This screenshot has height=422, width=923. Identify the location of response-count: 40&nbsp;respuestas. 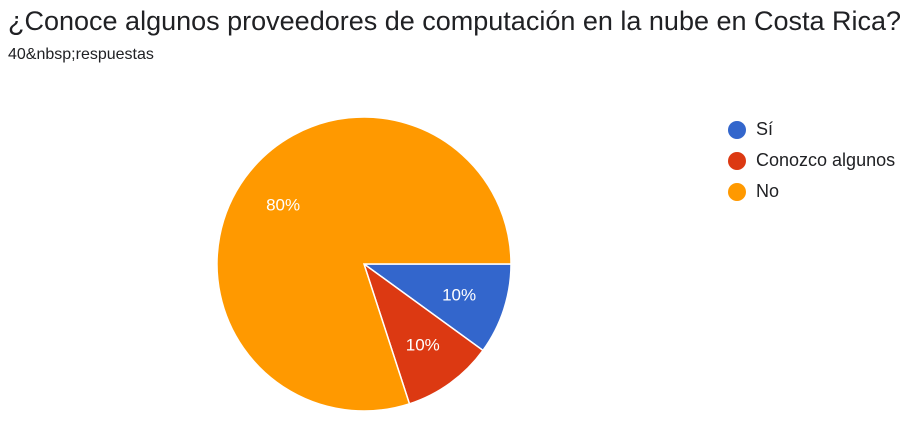
(81, 54).